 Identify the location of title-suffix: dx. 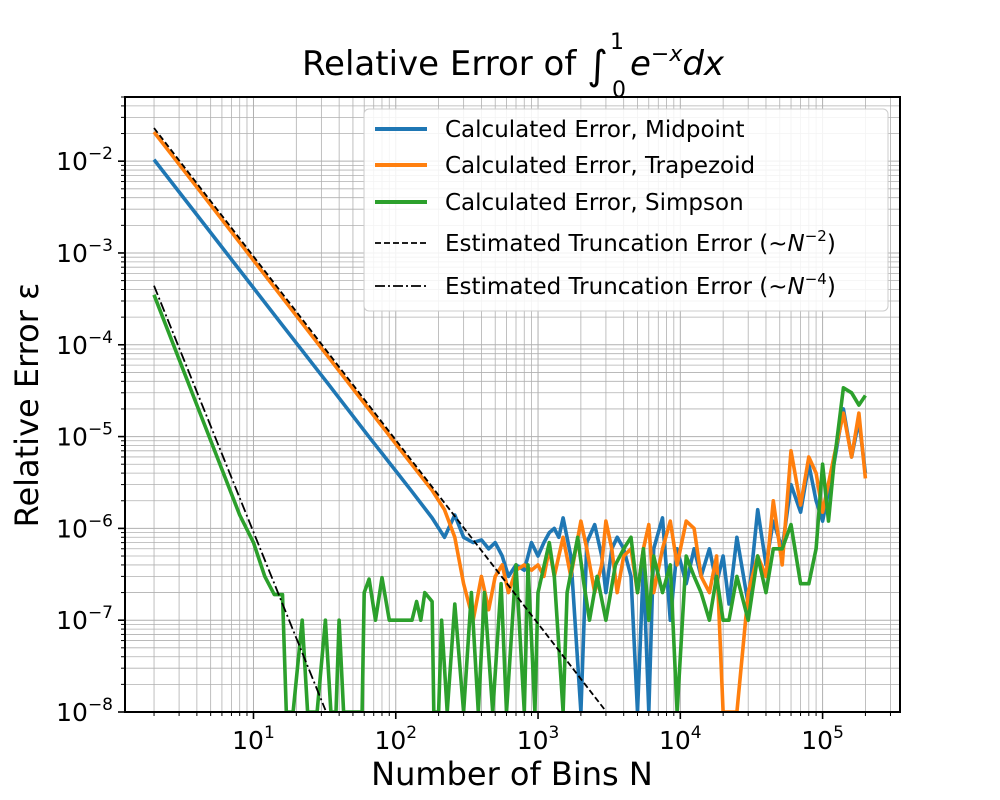
(703, 64).